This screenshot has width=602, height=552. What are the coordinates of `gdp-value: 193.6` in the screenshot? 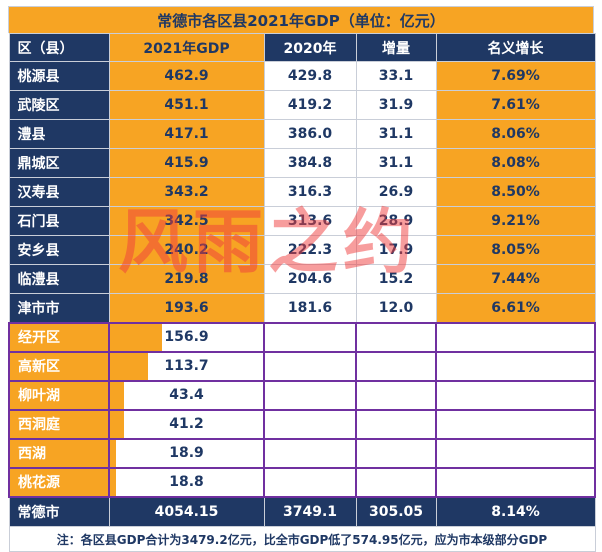 It's located at (186, 307).